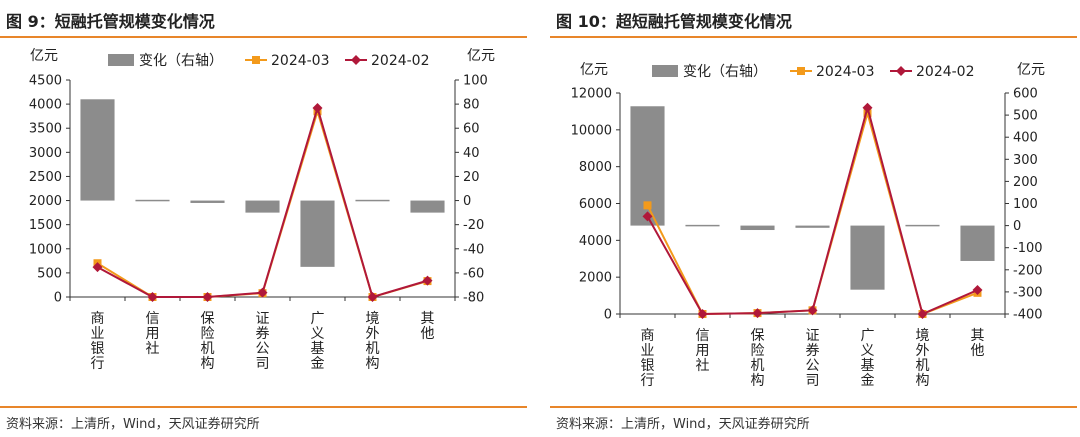  I want to click on right-tick-label: 300, so click(1025, 160).